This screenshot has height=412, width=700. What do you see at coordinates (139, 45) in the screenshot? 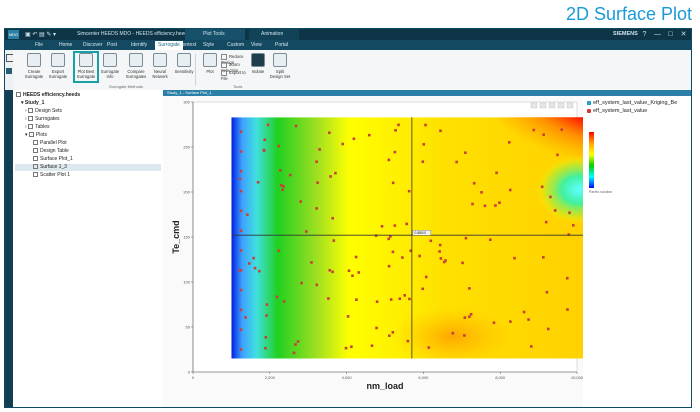
I see `menu-identify: Identify` at bounding box center [139, 45].